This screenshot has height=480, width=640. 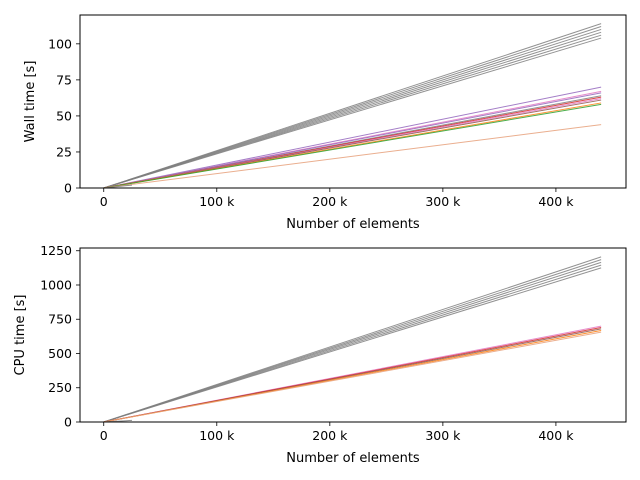 I want to click on y-tick-label: 75, so click(x=64, y=79).